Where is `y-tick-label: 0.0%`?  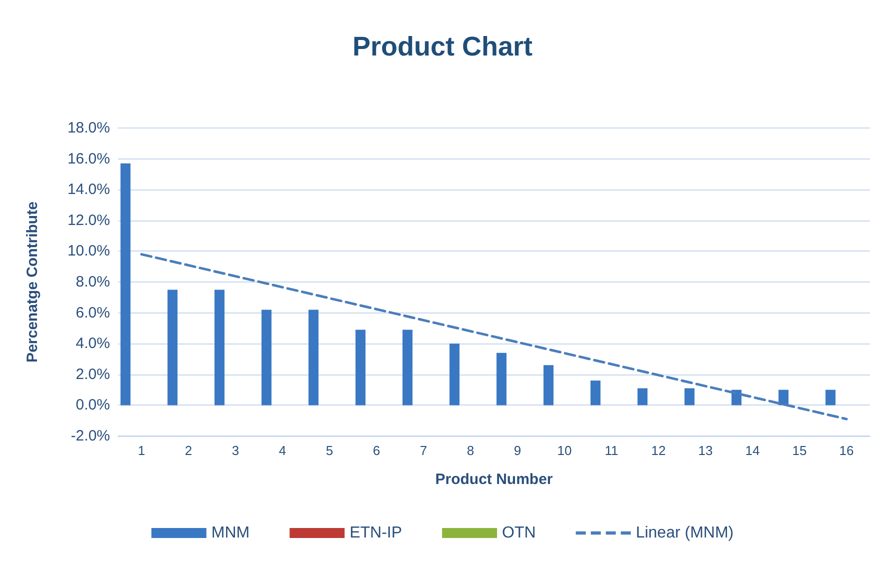 y-tick-label: 0.0% is located at coordinates (93, 405).